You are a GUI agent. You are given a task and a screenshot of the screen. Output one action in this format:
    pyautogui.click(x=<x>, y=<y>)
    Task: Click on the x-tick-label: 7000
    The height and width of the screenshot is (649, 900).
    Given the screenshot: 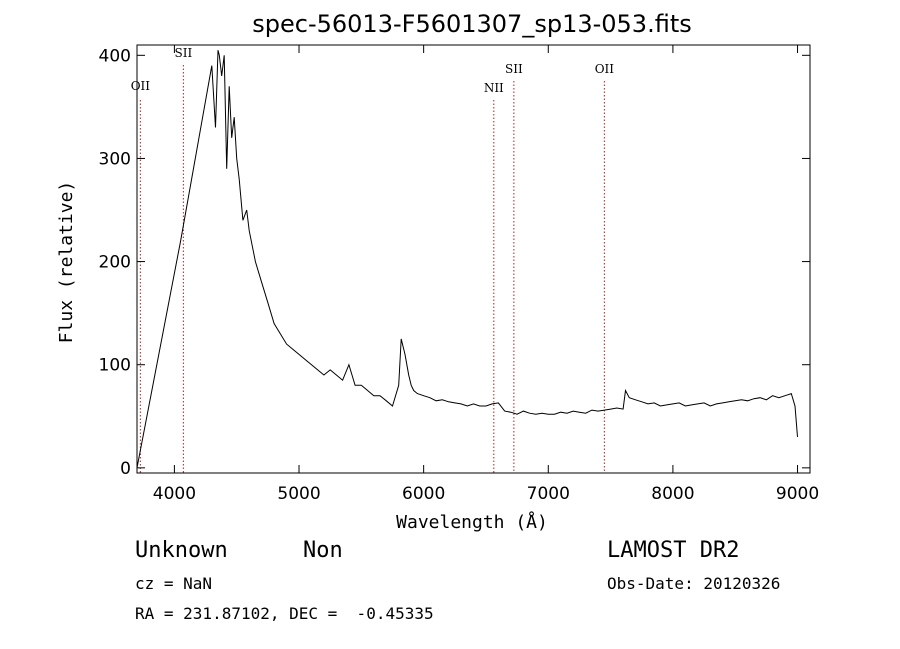 What is the action you would take?
    pyautogui.click(x=548, y=494)
    